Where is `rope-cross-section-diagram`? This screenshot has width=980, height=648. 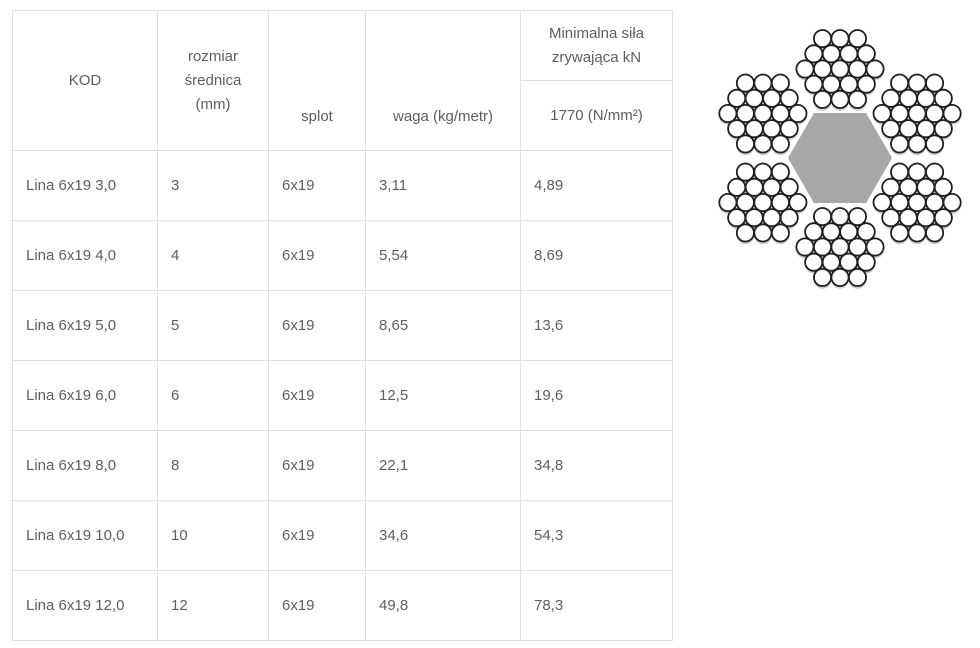 rope-cross-section-diagram is located at coordinates (840, 158).